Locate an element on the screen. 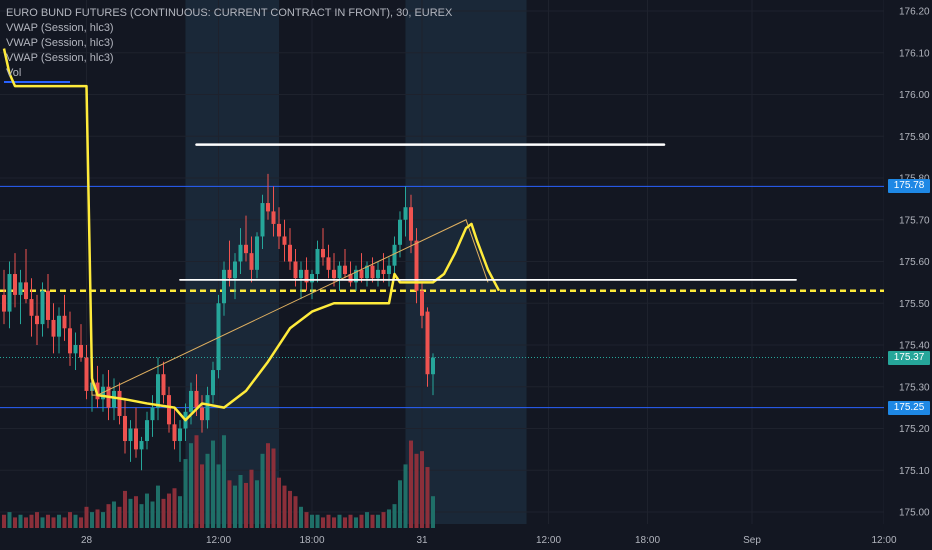  price-tick-label: 175.90 is located at coordinates (914, 137).